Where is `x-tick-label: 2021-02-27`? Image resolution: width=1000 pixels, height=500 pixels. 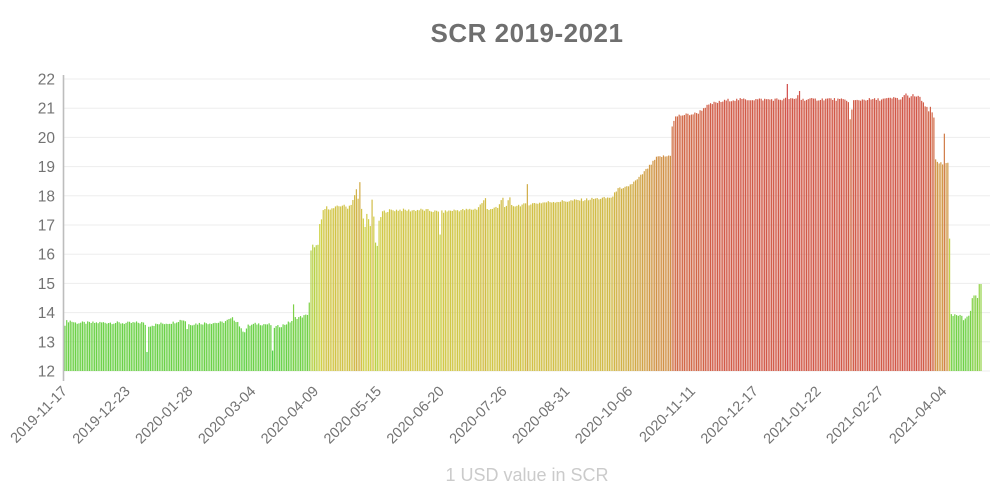
x-tick-label: 2021-02-27 is located at coordinates (856, 416).